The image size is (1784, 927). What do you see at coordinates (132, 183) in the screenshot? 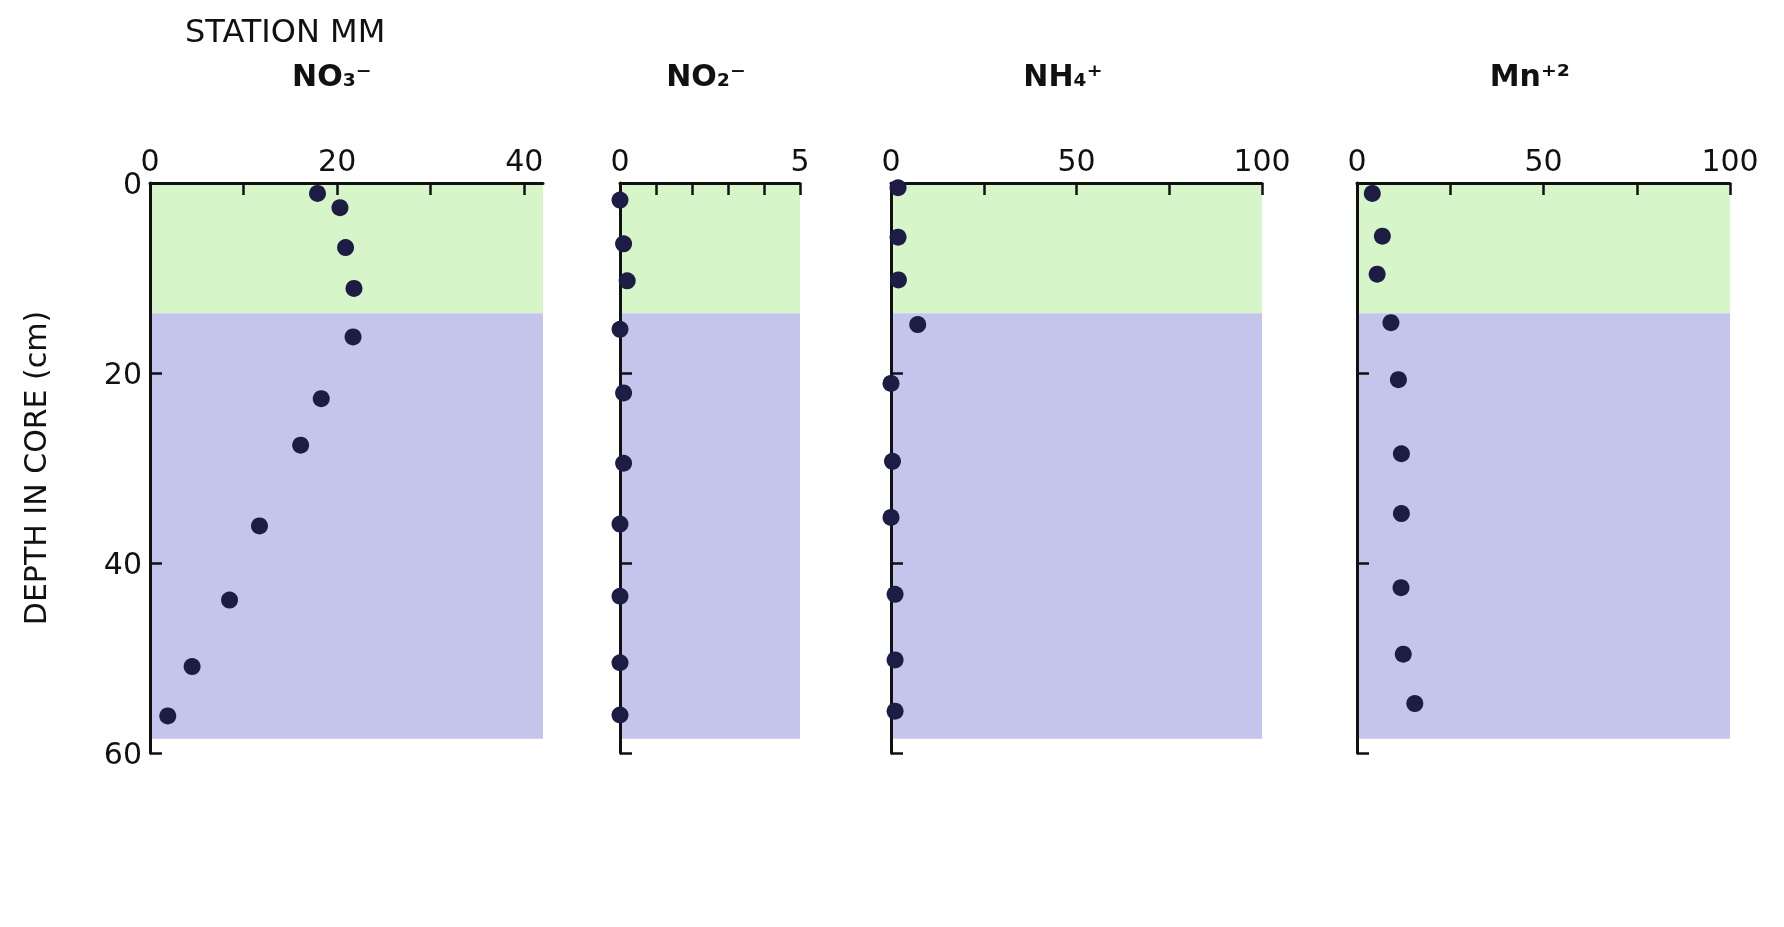
I see `y-tick-label: 0` at bounding box center [132, 183].